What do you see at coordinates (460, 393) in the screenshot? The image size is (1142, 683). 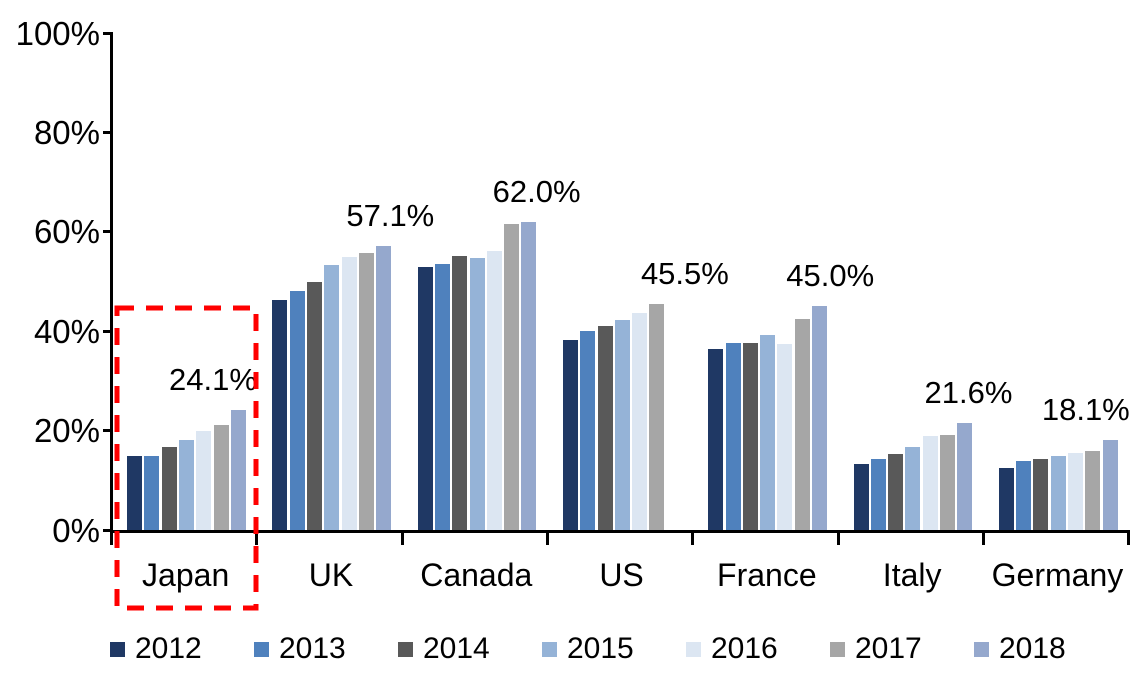 I see `bar-canada-2014` at bounding box center [460, 393].